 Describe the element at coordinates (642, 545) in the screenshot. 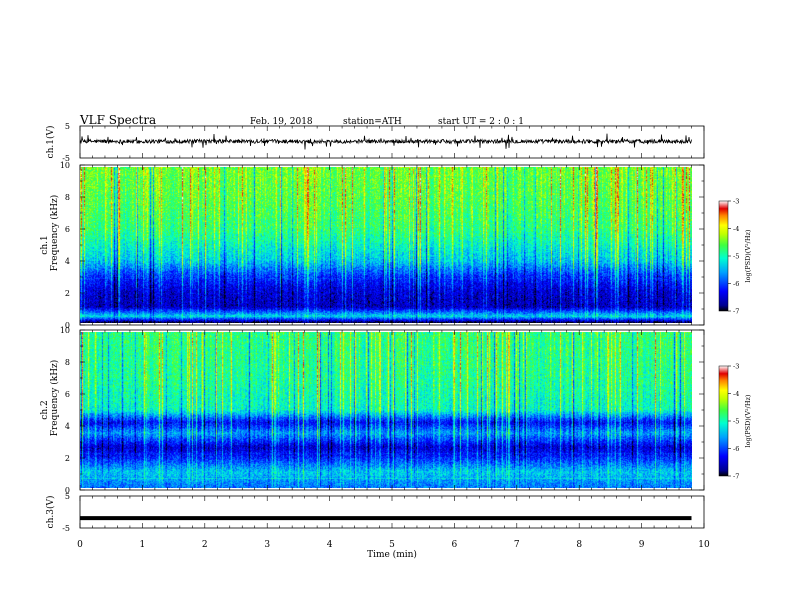

I see `x-tick-label: 9` at that location.